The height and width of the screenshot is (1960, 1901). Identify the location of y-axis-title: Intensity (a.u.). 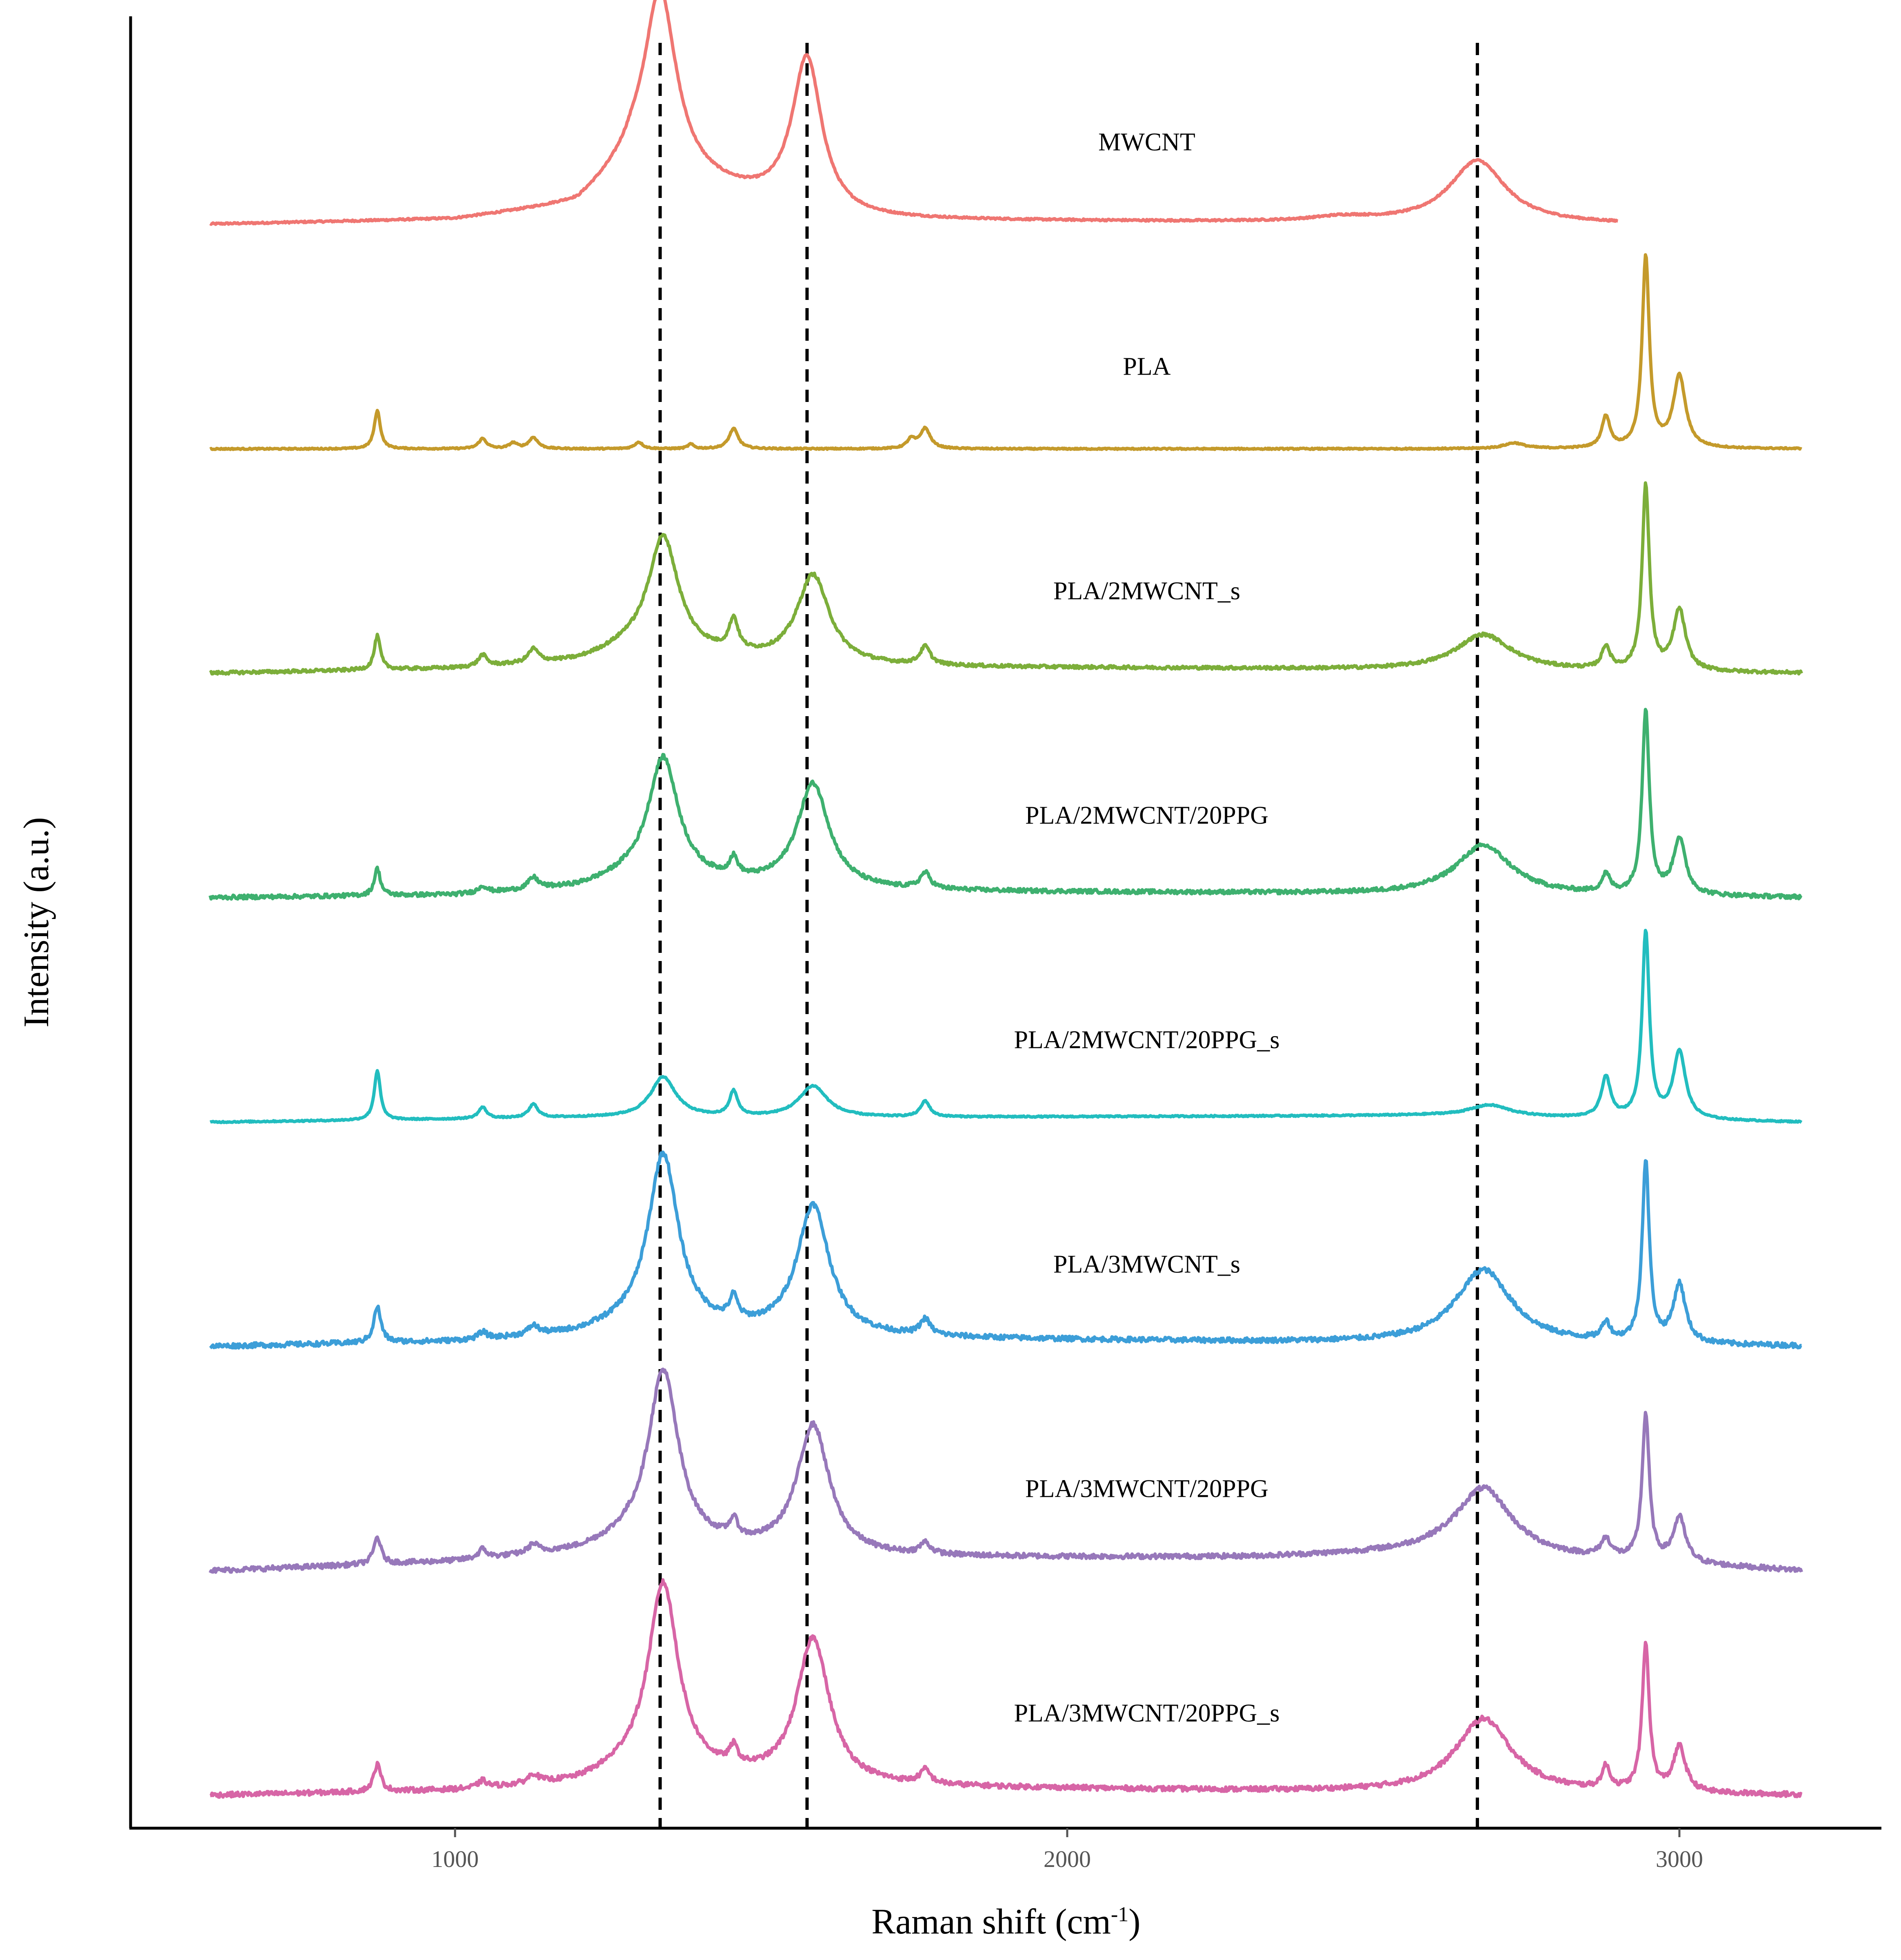
(36, 922).